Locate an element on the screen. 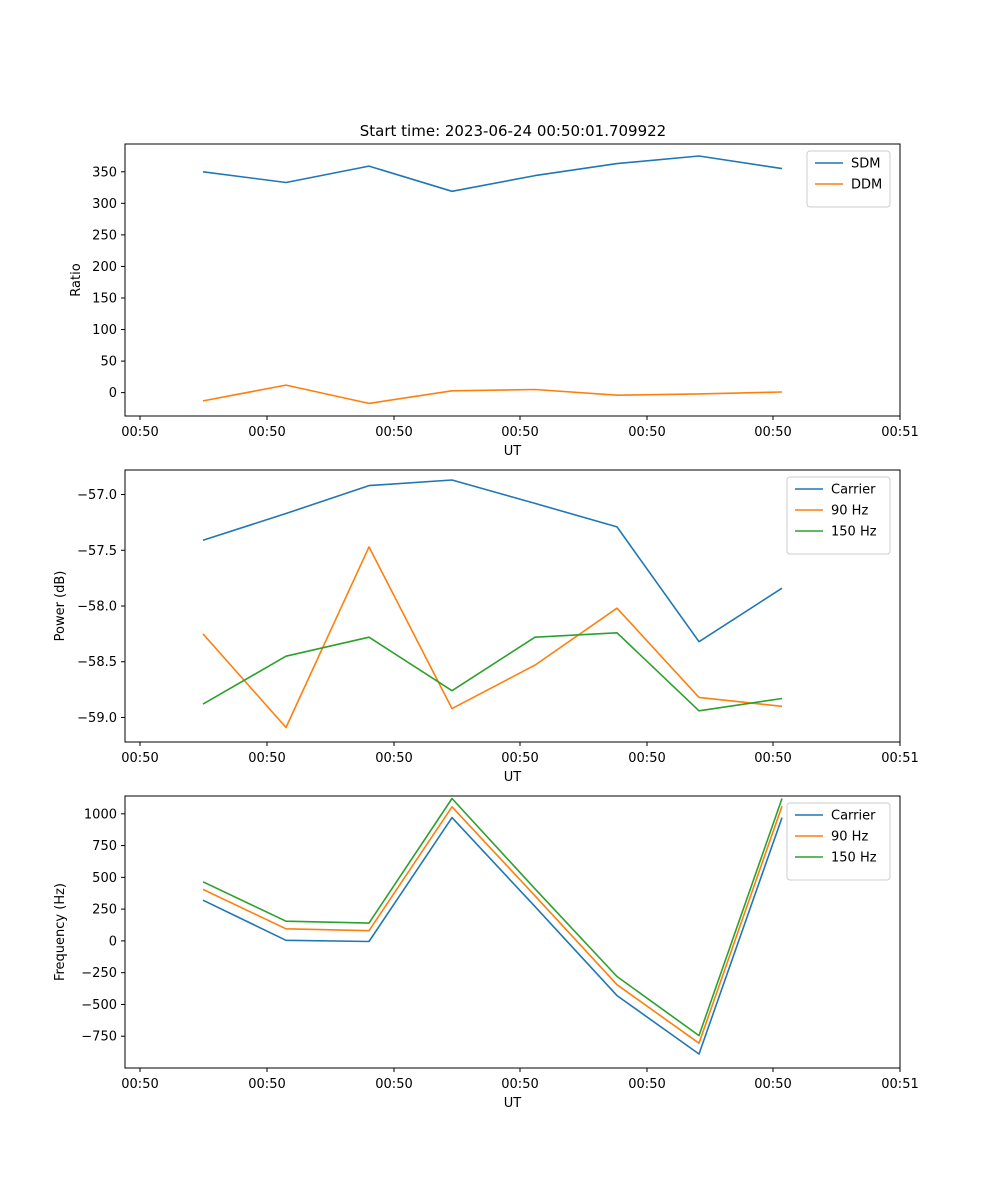 The width and height of the screenshot is (1000, 1200). y-tick-label: 750 is located at coordinates (104, 846).